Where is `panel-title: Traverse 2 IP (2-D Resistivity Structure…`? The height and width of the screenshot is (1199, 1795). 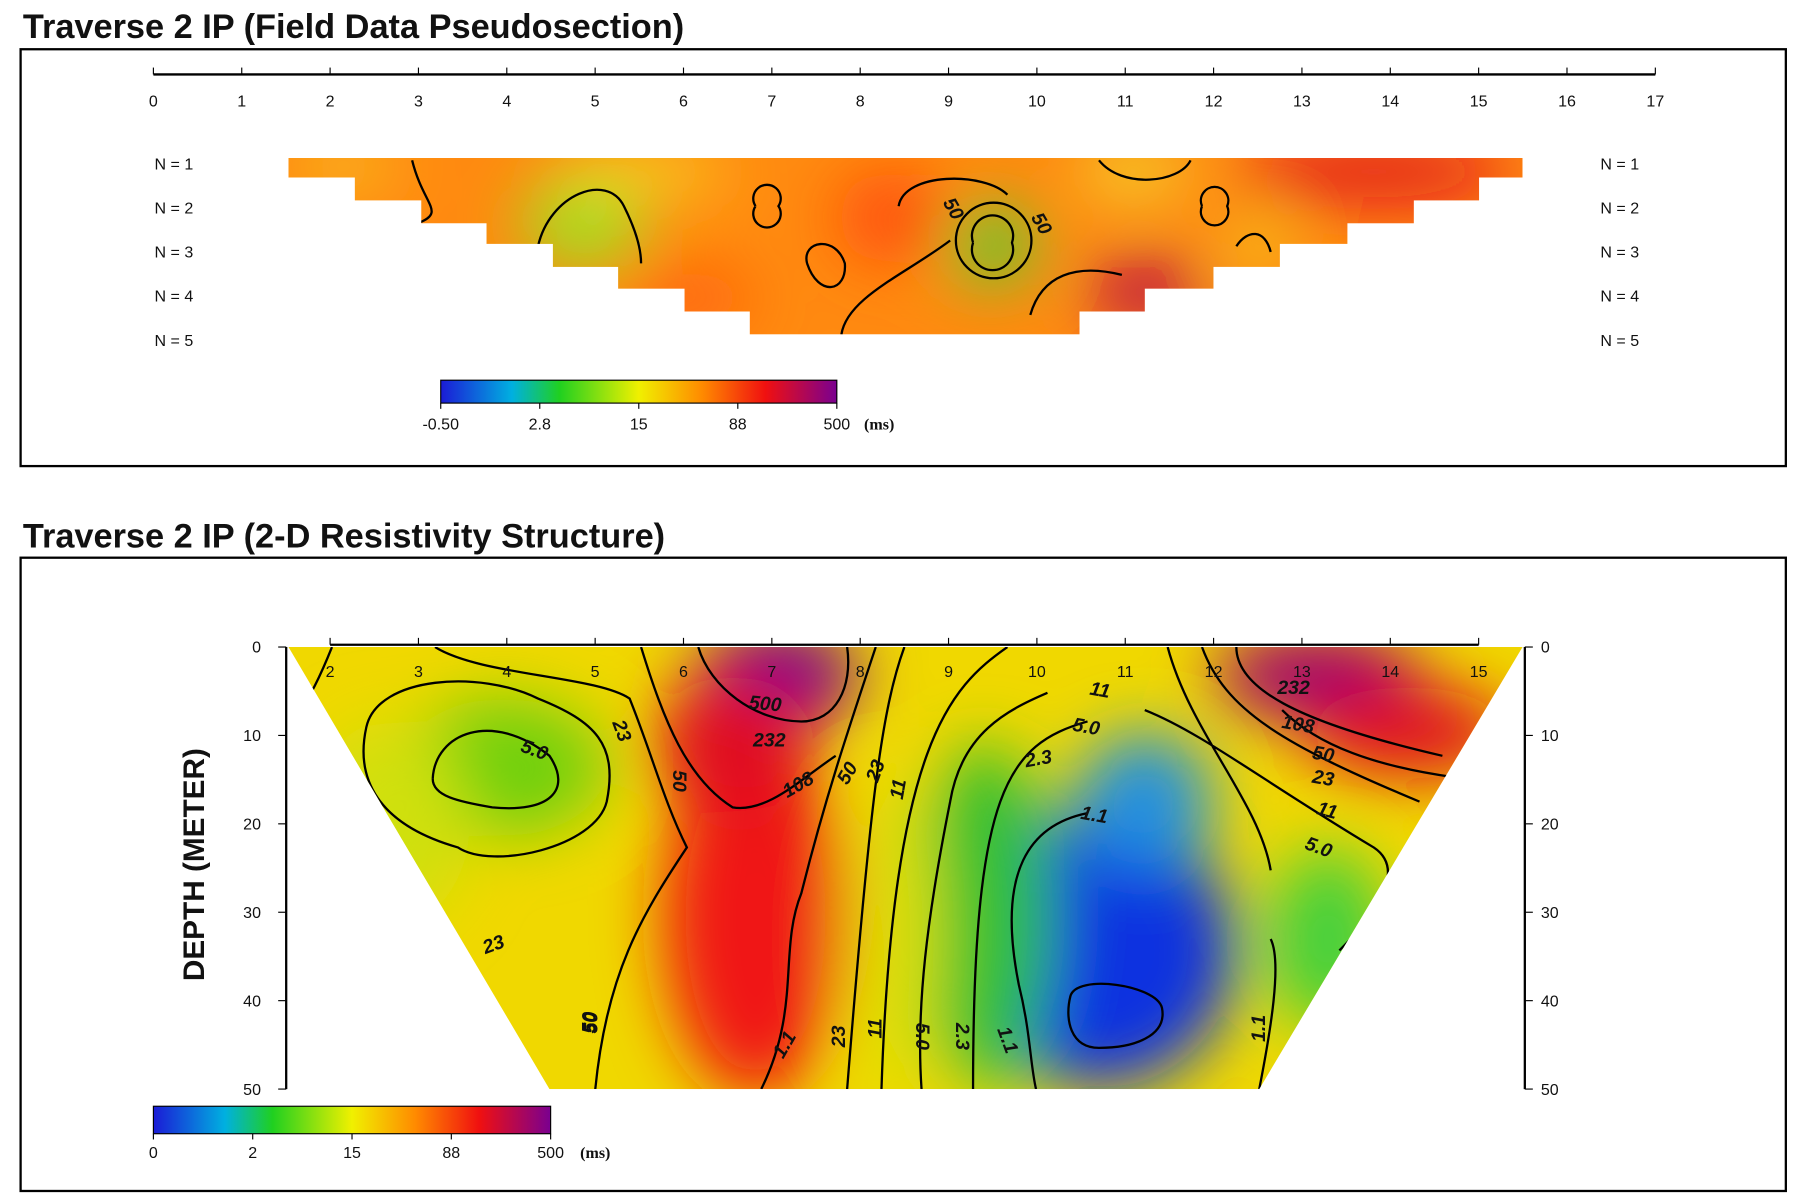 panel-title: Traverse 2 IP (2-D Resistivity Structure… is located at coordinates (344, 536).